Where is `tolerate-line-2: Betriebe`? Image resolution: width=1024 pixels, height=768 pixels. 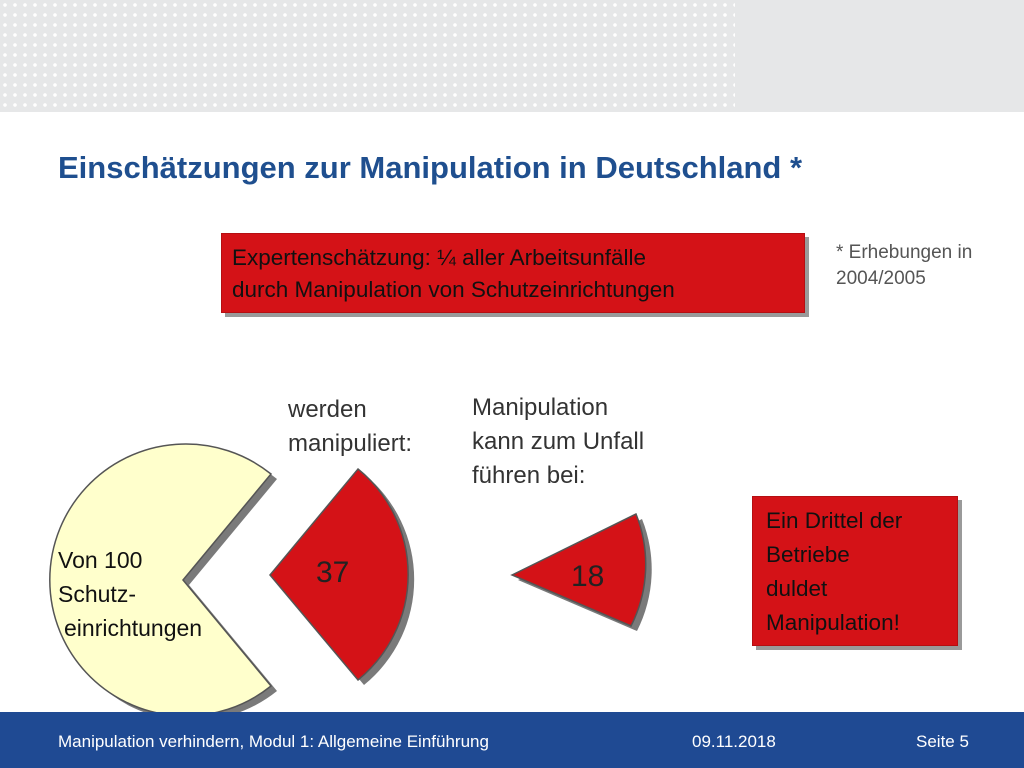
tolerate-line-2: Betriebe is located at coordinates (808, 554).